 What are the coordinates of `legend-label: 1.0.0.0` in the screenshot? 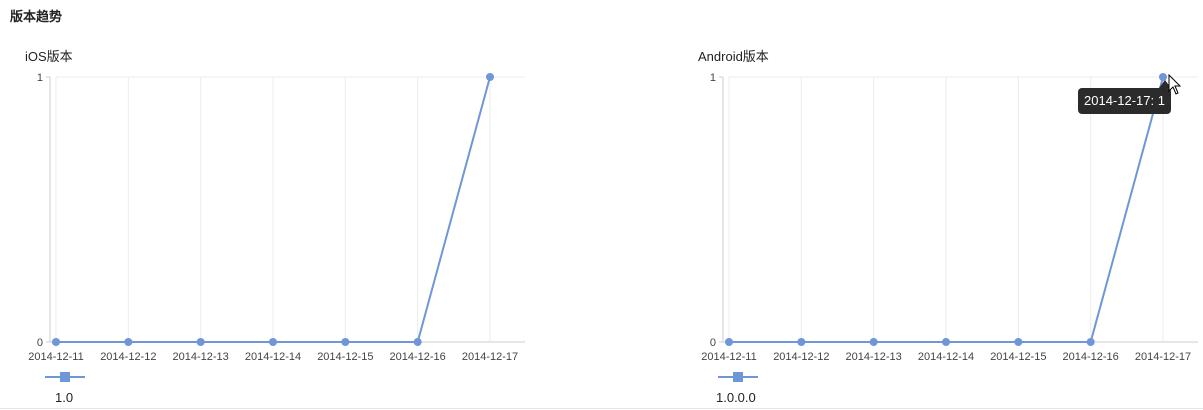 It's located at (736, 397).